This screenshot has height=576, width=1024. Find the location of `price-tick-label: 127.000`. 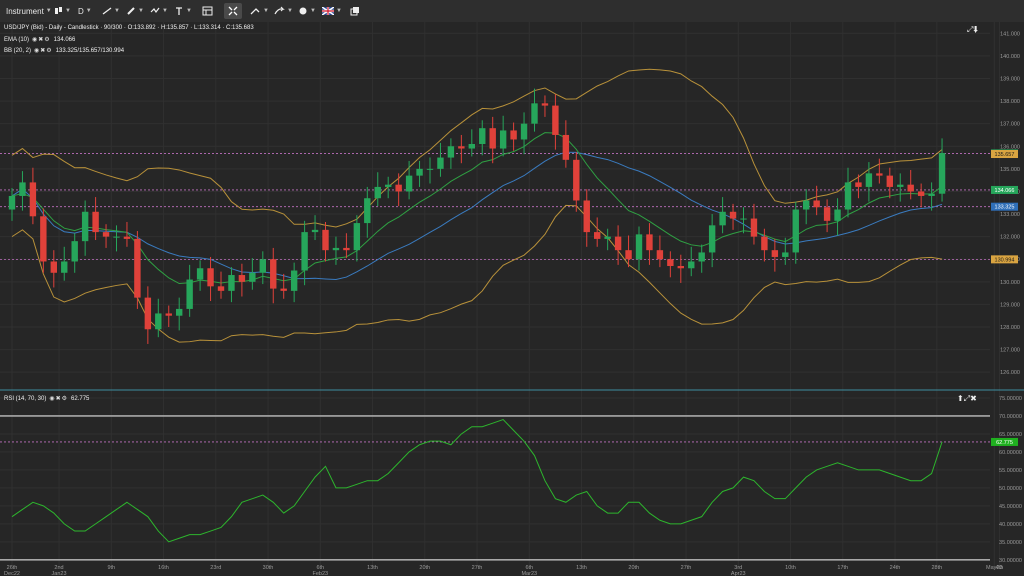

price-tick-label: 127.000 is located at coordinates (1010, 351).